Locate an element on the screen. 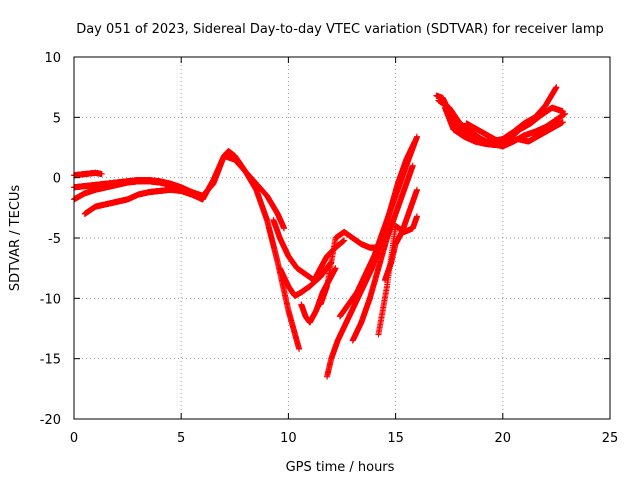 Image resolution: width=640 pixels, height=485 pixels. series-arc-j is located at coordinates (378, 227).